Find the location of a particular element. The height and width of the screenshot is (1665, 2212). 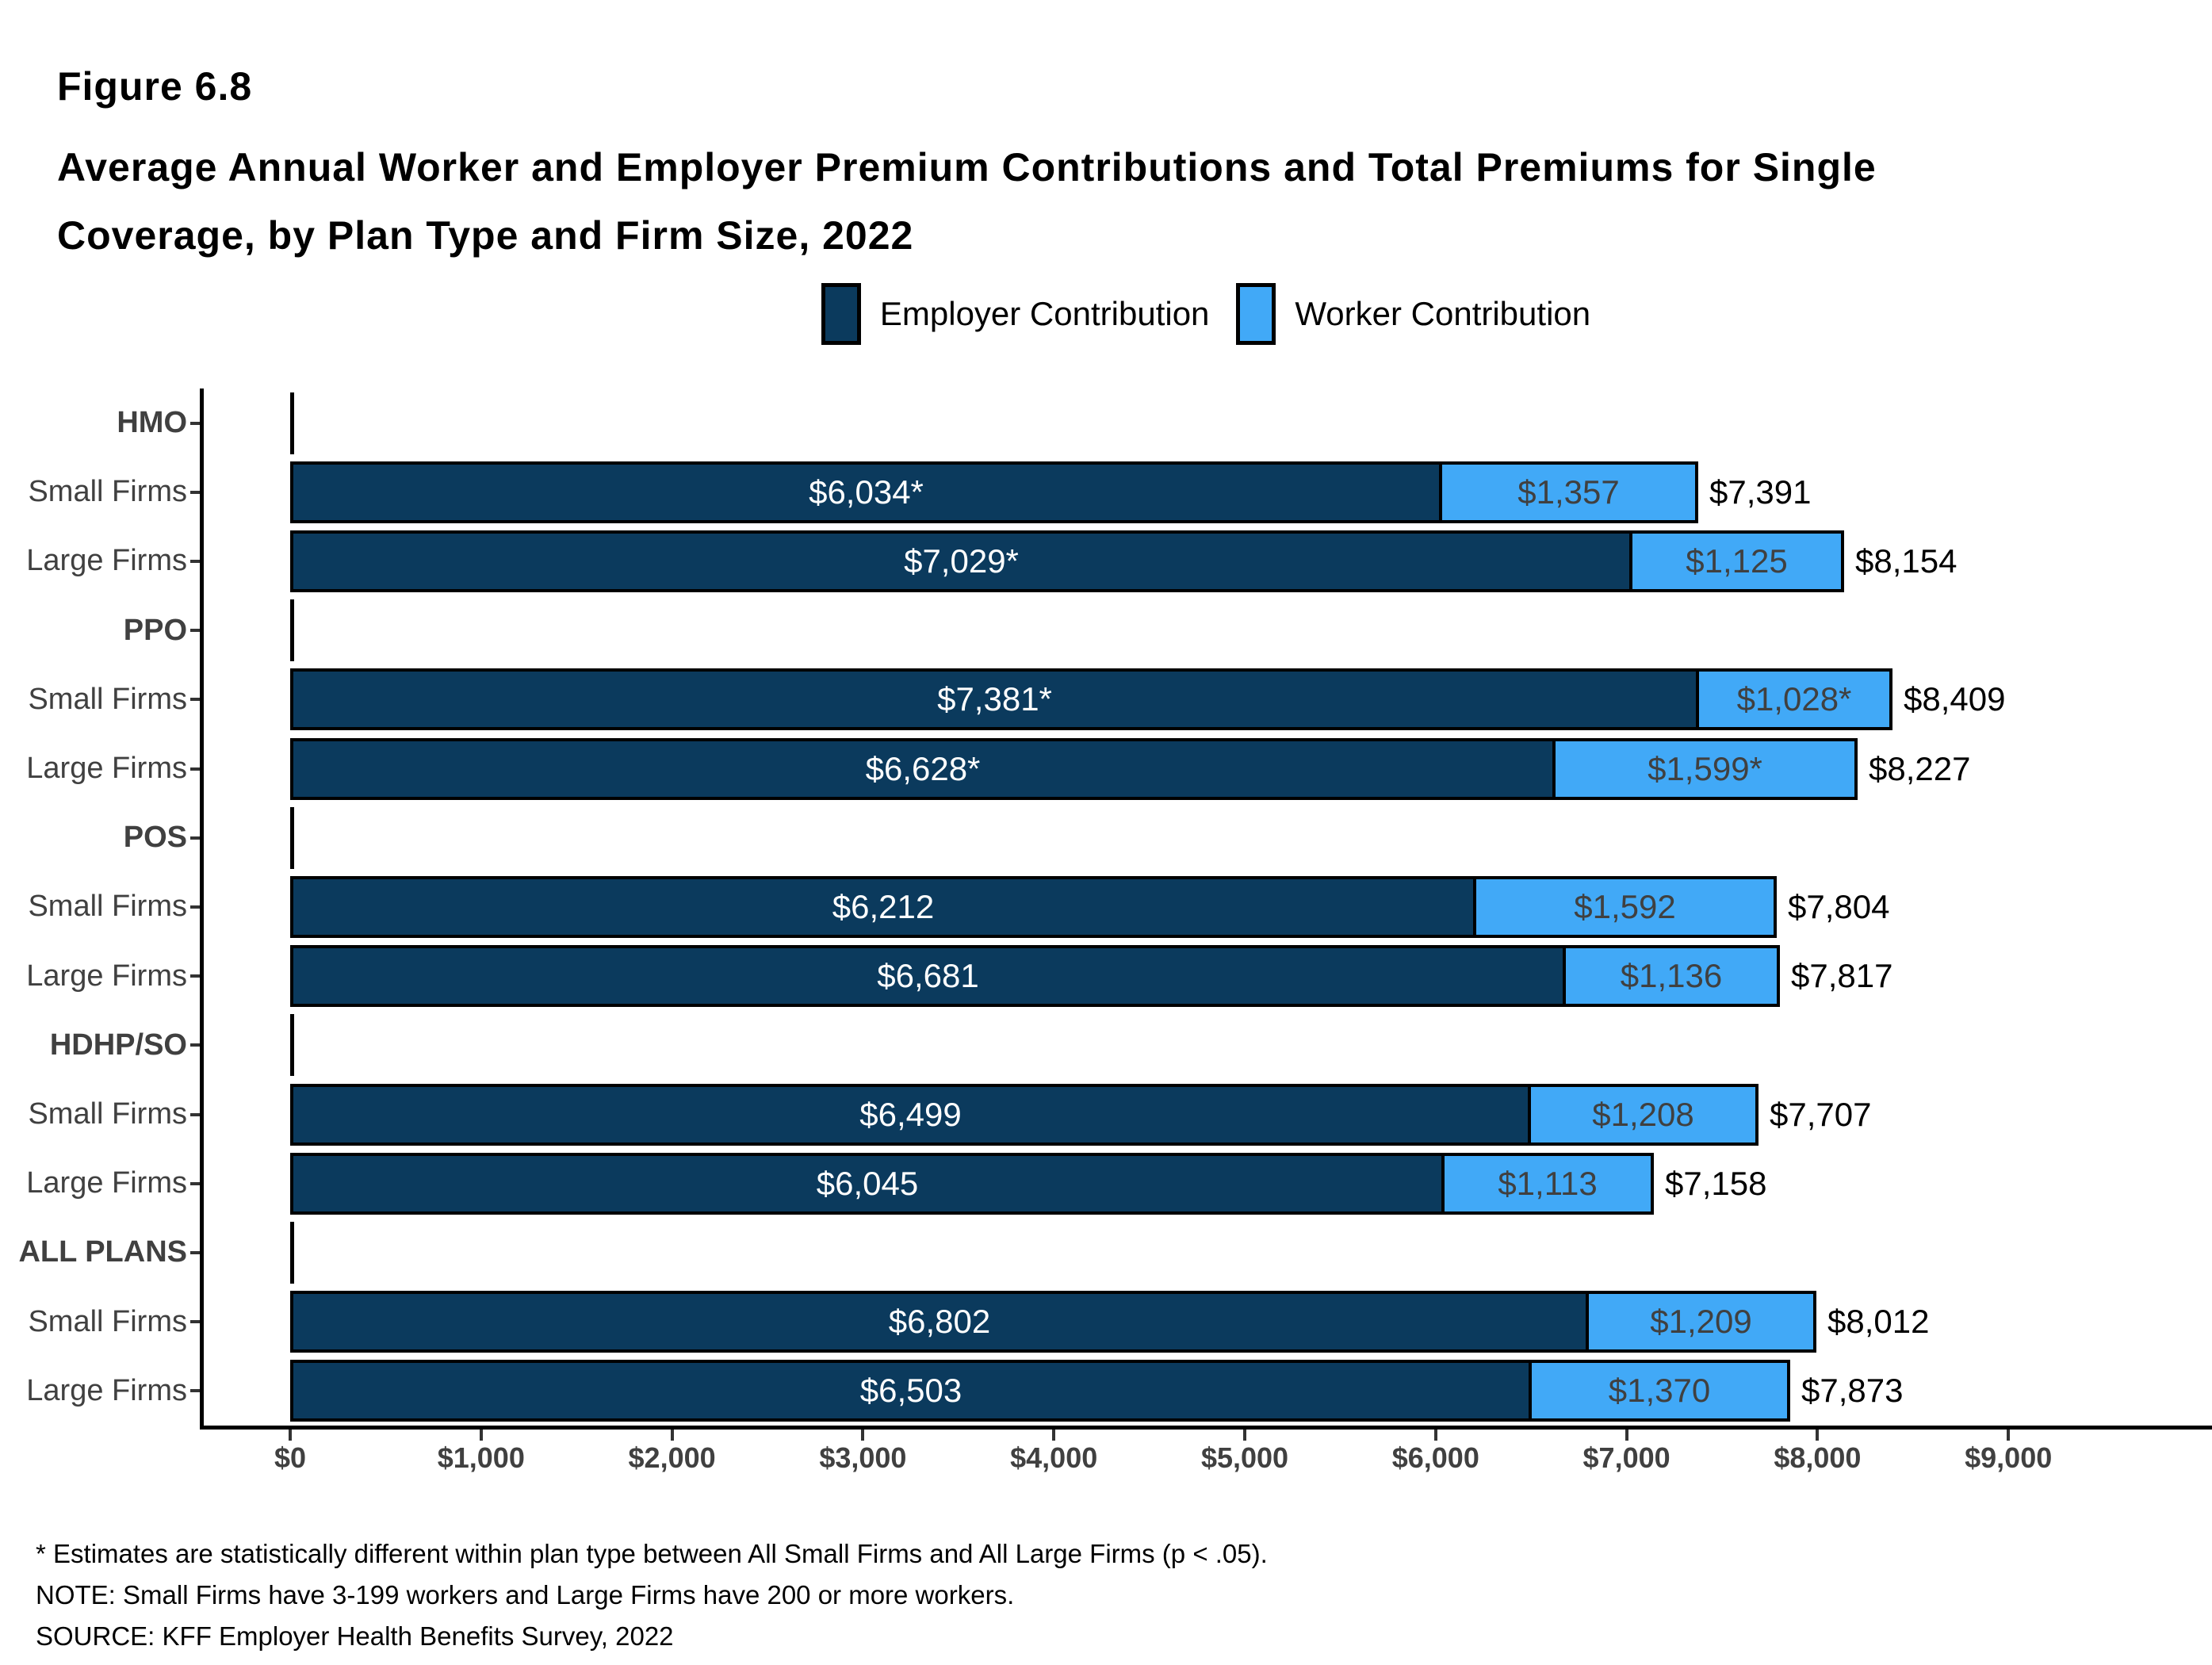

worker-value-label: $1,370 is located at coordinates (1660, 1391).